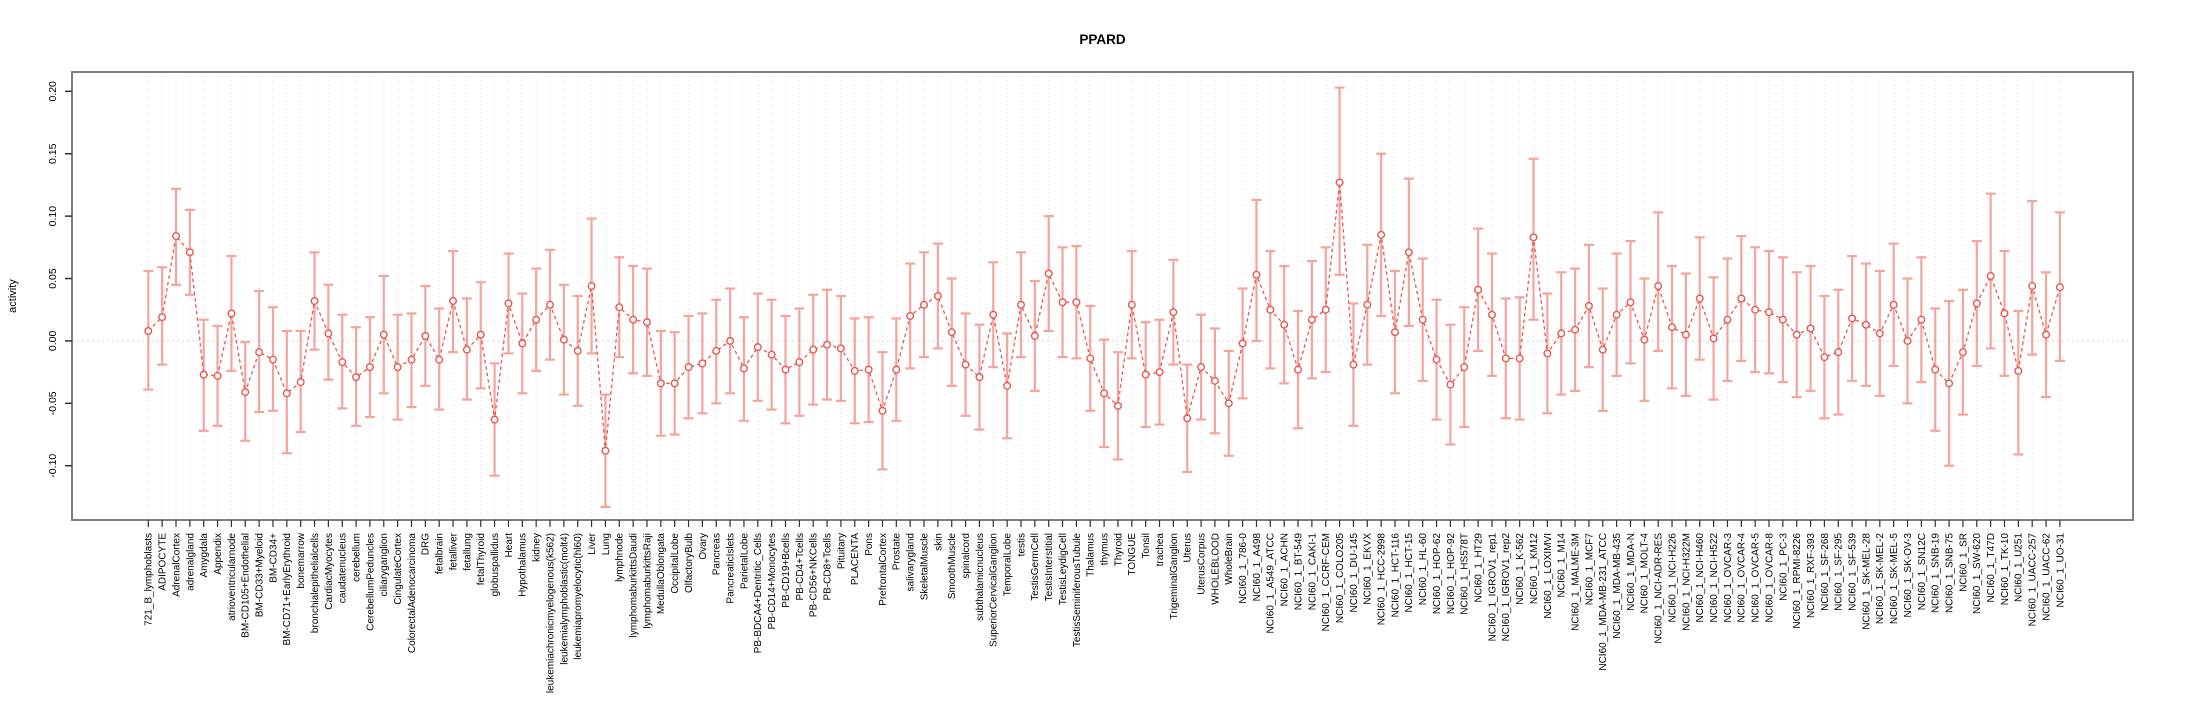 This screenshot has width=2205, height=720. What do you see at coordinates (938, 542) in the screenshot?
I see `svg-text: skin` at bounding box center [938, 542].